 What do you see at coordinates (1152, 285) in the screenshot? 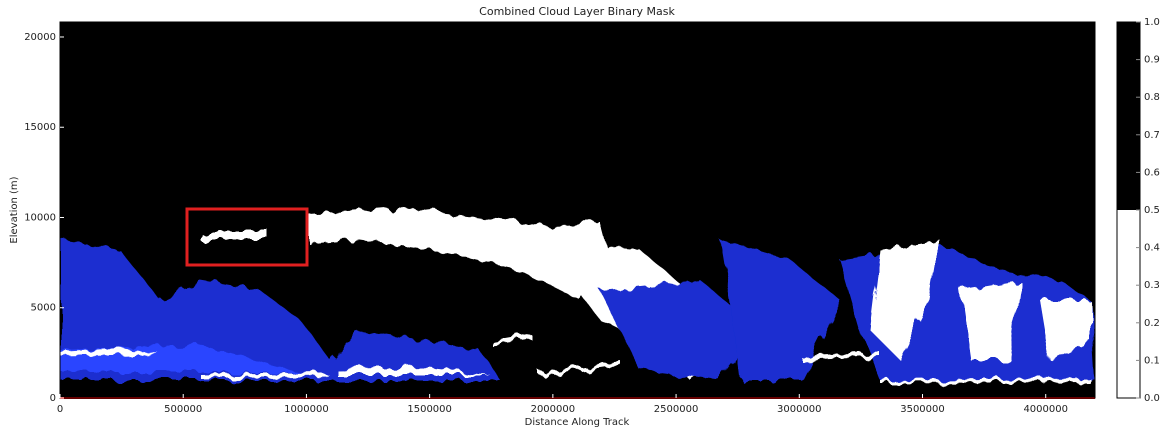
I see `colorbar-tick-label: 0.3` at bounding box center [1152, 285].